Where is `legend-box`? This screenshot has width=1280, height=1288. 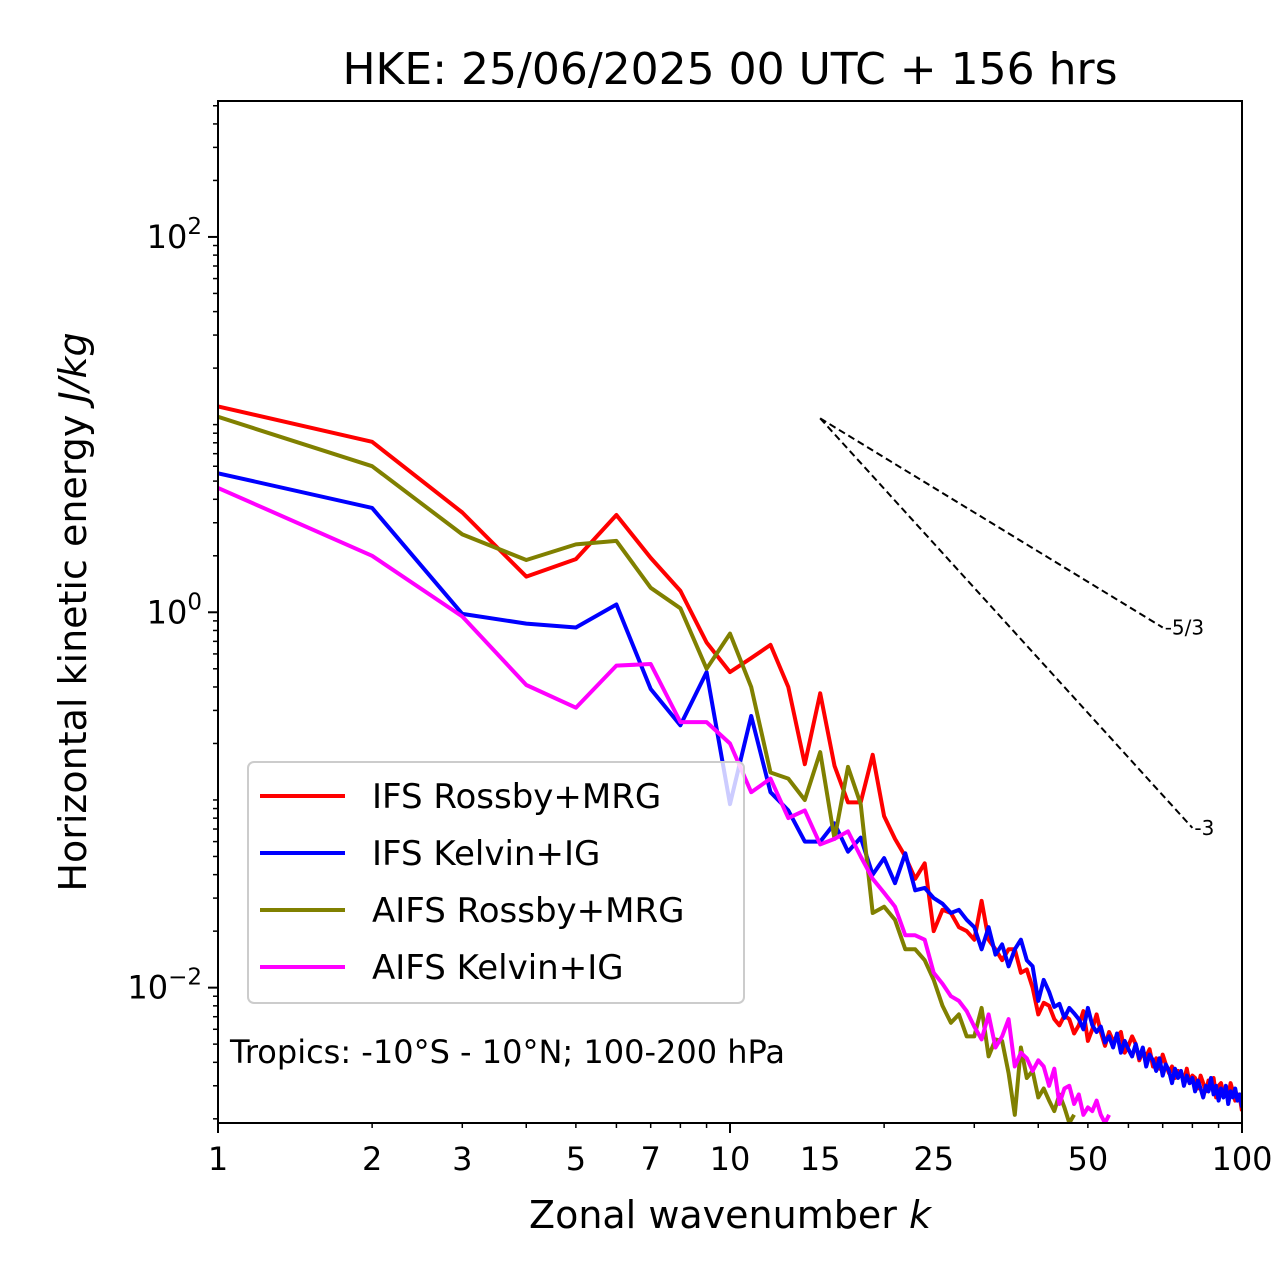
legend-box is located at coordinates (496, 882).